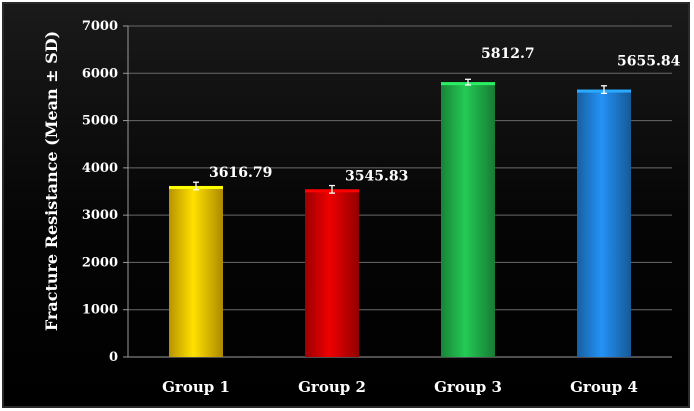  What do you see at coordinates (100, 215) in the screenshot?
I see `y-tick-label: 3000` at bounding box center [100, 215].